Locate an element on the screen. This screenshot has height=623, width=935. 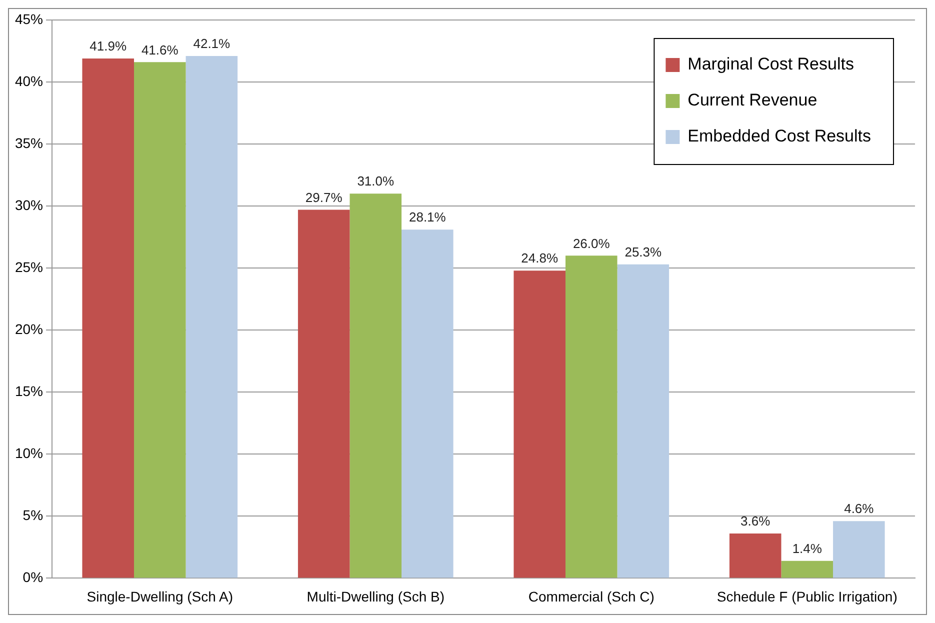
x-tick-label: Single-Dwelling (Sch A) is located at coordinates (160, 596).